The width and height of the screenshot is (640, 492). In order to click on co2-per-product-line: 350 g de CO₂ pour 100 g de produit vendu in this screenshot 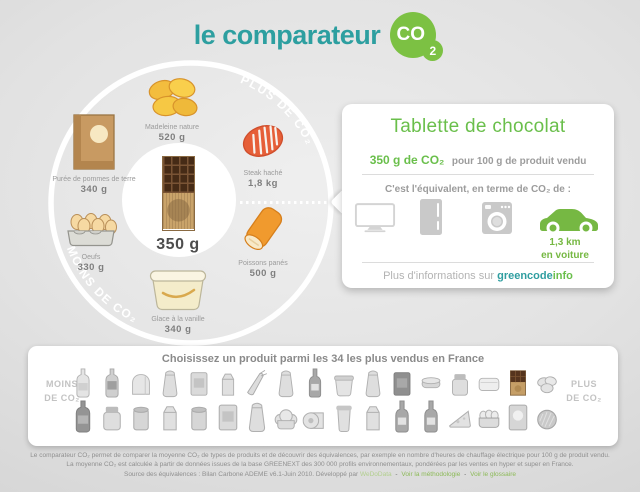, I will do `click(478, 160)`.